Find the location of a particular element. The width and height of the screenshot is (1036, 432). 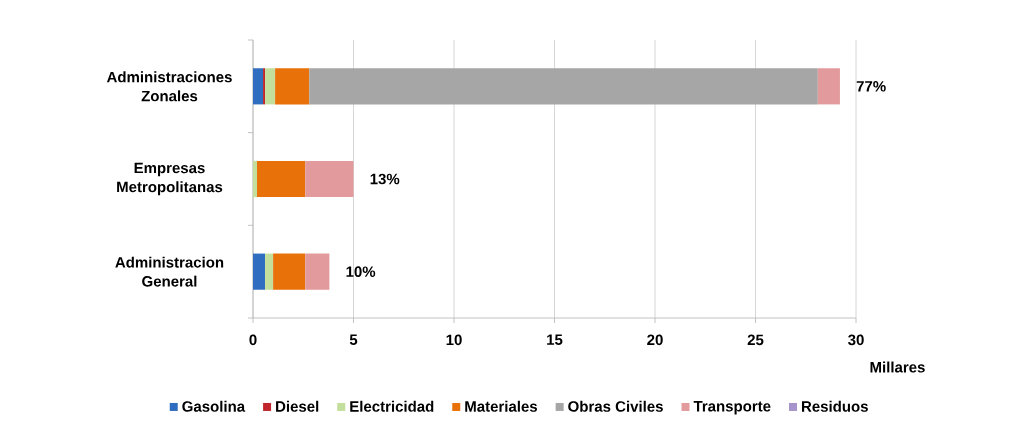

legend-label: Materiales is located at coordinates (501, 406).